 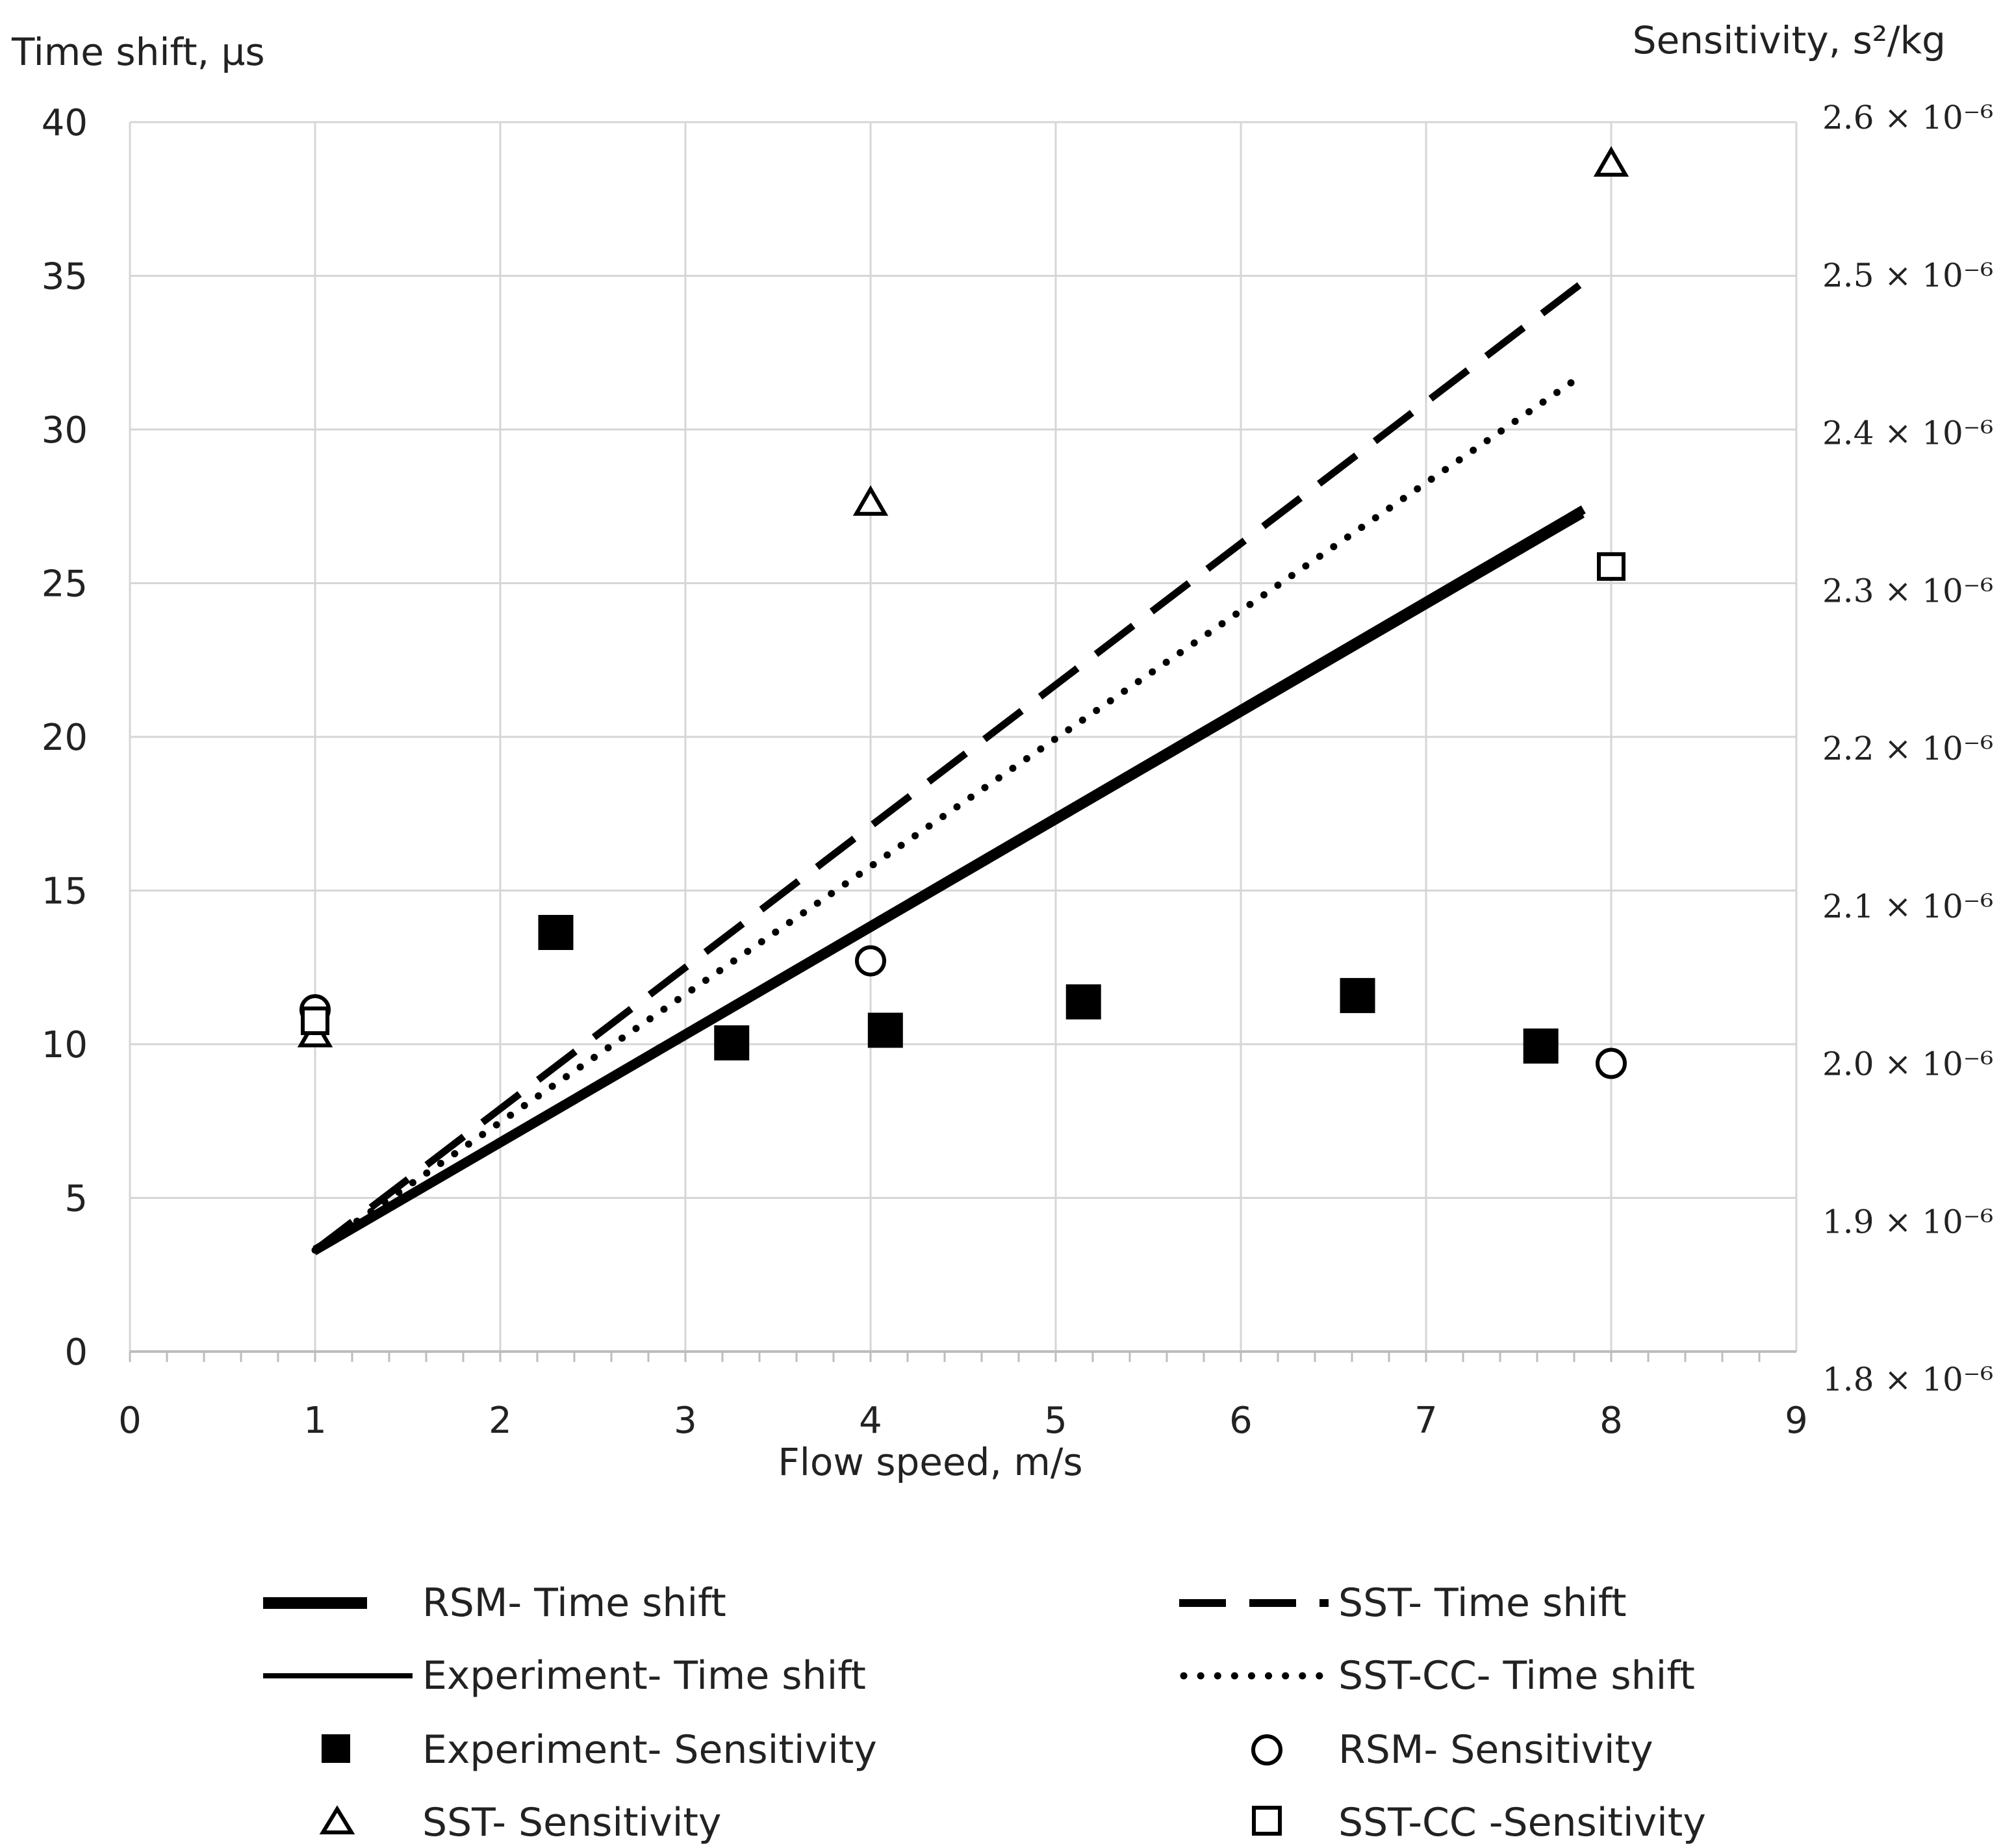 I want to click on legend-label-rsm-sens: RSM- Sensitivity, so click(x=1495, y=1750).